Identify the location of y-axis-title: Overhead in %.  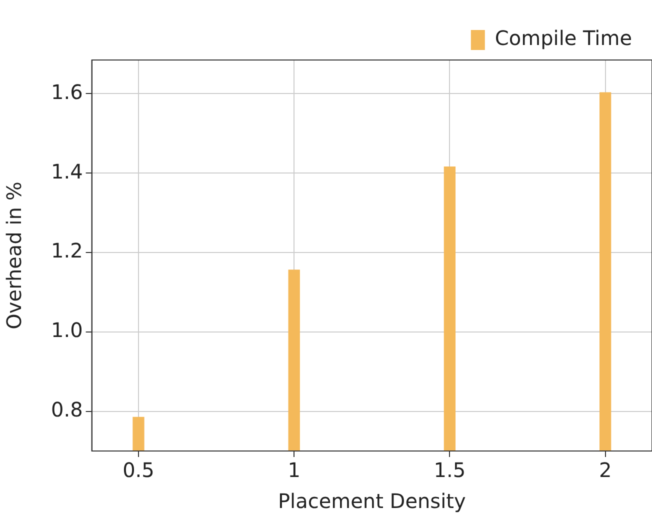
(14, 256).